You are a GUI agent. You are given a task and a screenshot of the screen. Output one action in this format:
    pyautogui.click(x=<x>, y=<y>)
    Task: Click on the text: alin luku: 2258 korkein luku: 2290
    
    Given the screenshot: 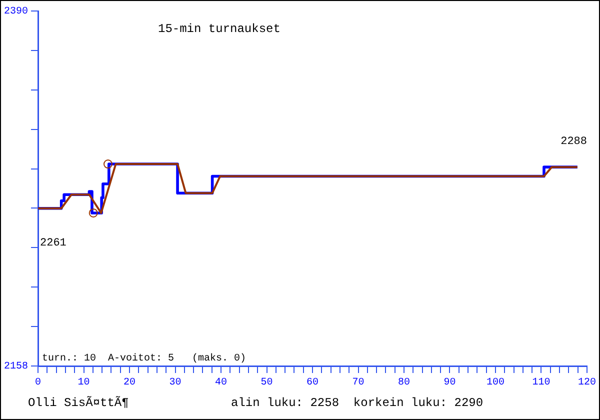 What is the action you would take?
    pyautogui.click(x=357, y=403)
    